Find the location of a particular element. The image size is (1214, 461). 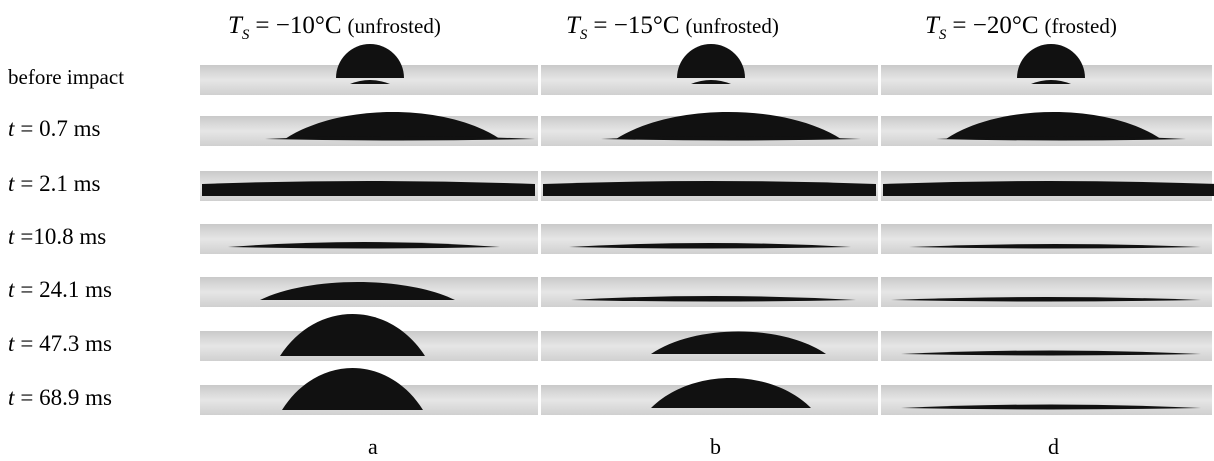

row-label: before impact is located at coordinates (66, 77).